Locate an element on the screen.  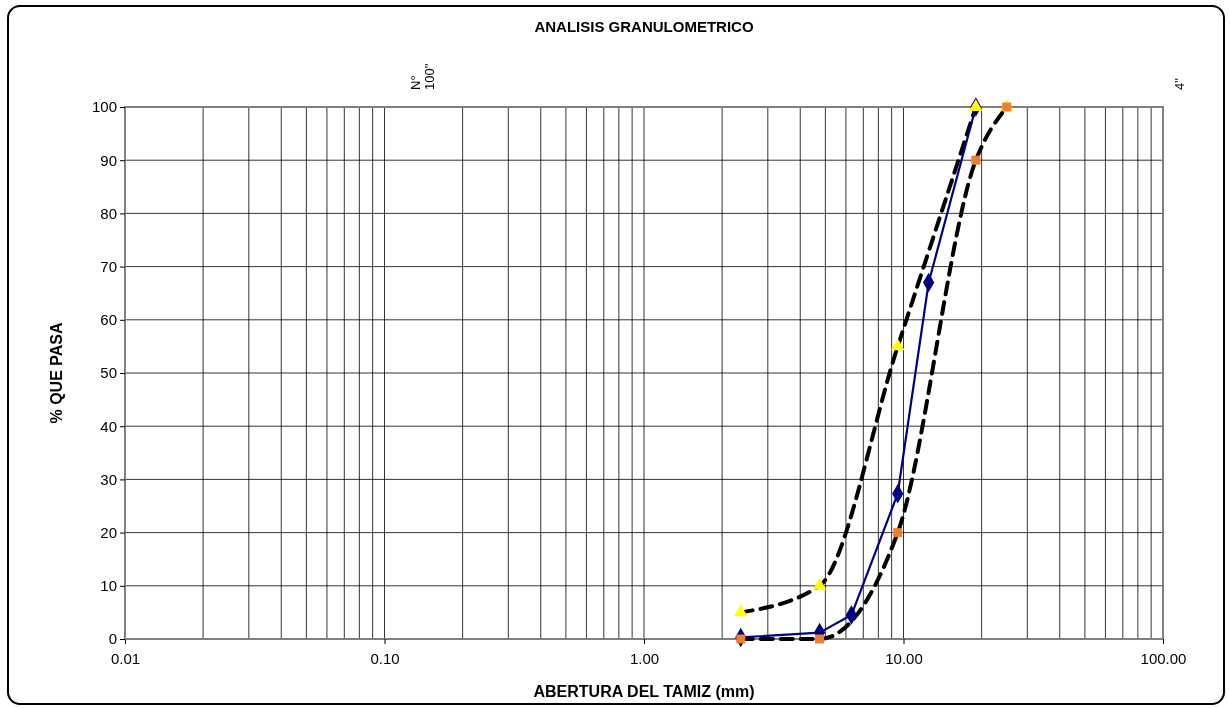
x-tick-label: 0.01 is located at coordinates (125, 658).